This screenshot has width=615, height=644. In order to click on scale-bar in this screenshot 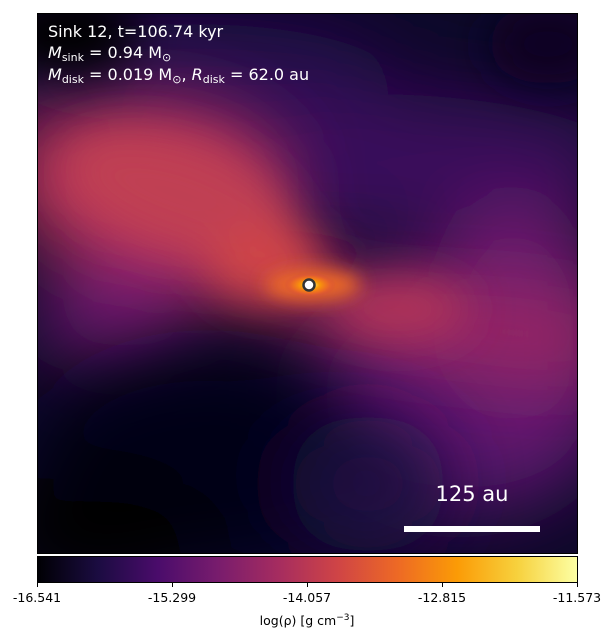, I will do `click(472, 529)`.